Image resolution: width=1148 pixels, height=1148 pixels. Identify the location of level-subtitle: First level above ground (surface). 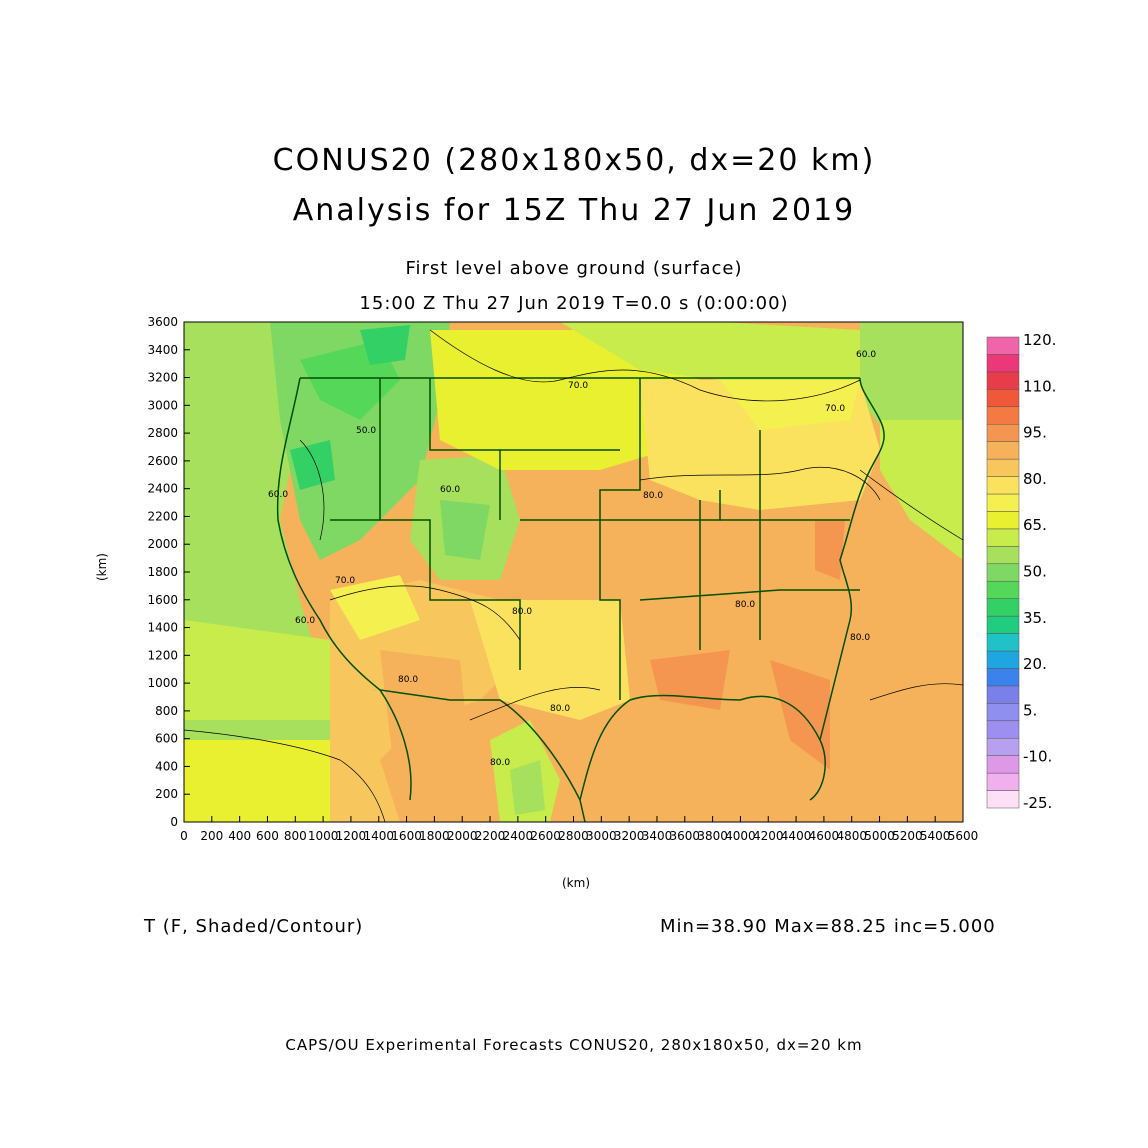
(574, 268).